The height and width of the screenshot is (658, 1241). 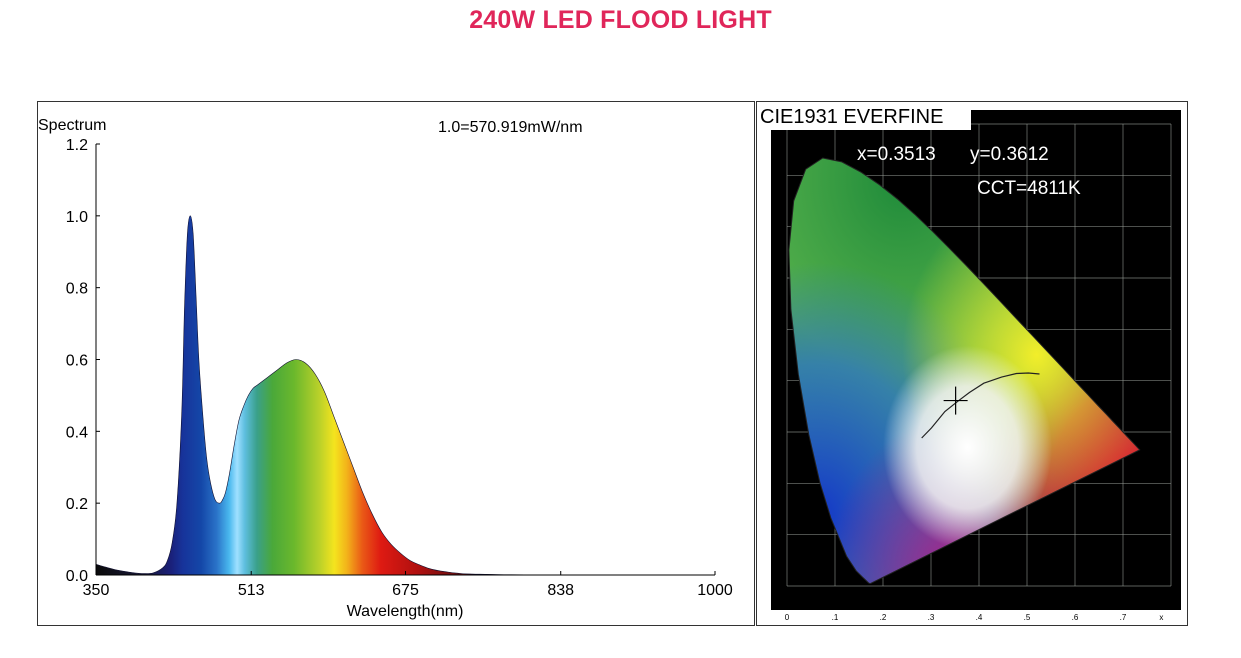 What do you see at coordinates (510, 127) in the screenshot?
I see `spectrum-annotation: 1.0=570.919mW/nm` at bounding box center [510, 127].